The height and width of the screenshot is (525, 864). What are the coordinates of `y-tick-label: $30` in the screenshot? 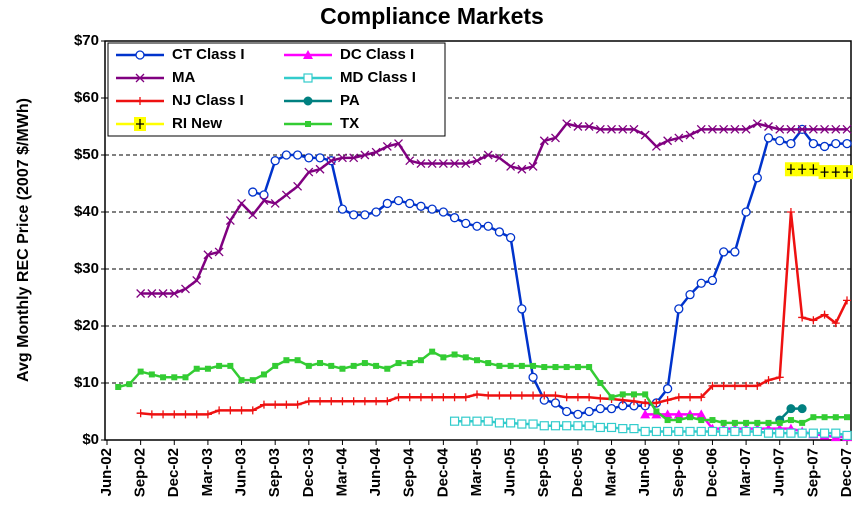 It's located at (86, 268).